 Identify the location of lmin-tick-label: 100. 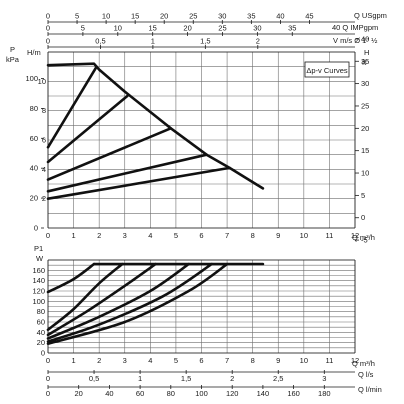
(201, 393).